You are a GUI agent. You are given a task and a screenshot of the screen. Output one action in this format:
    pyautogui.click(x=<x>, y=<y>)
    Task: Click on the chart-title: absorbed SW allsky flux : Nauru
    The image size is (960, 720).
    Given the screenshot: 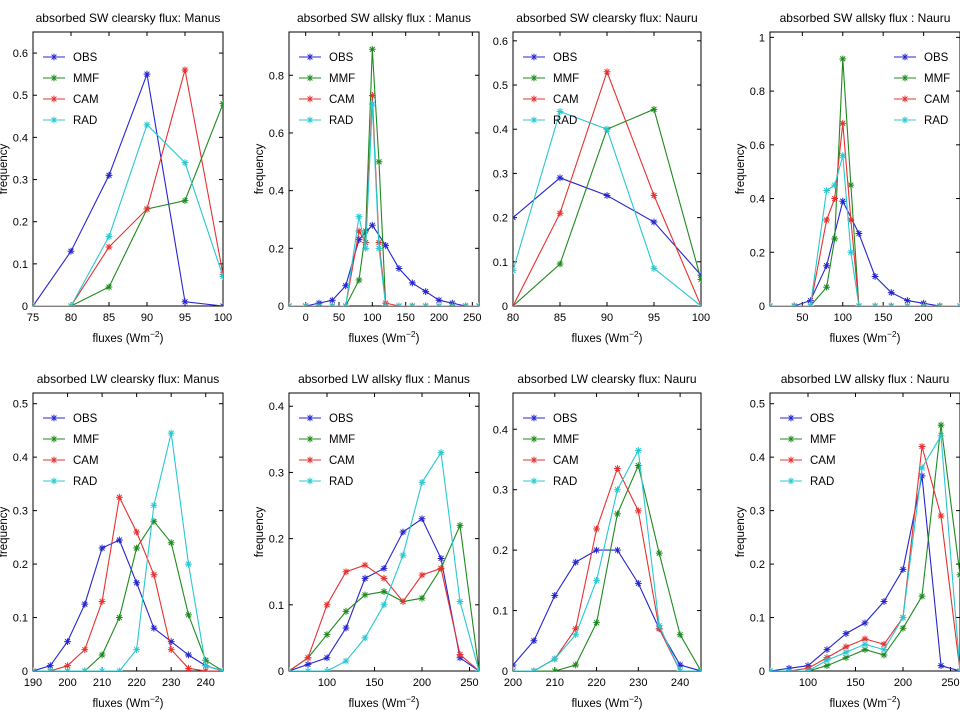 What is the action you would take?
    pyautogui.click(x=865, y=18)
    